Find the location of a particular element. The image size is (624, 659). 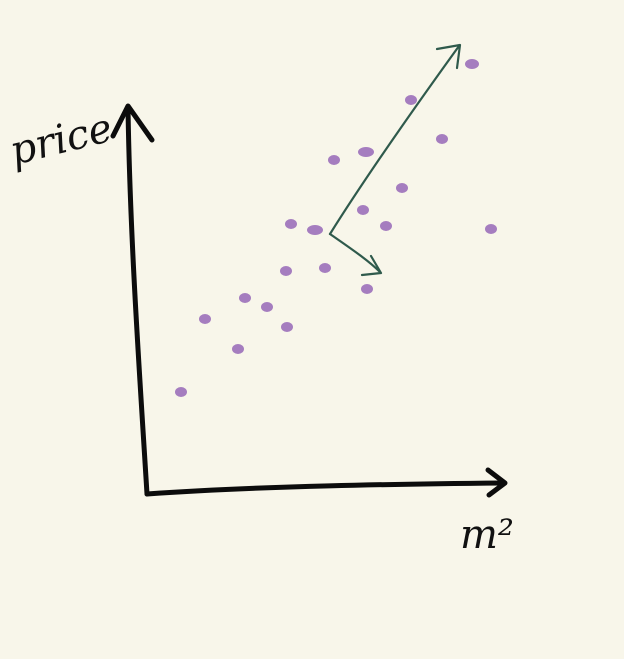

y-axis-arrowhead is located at coordinates (132, 123).